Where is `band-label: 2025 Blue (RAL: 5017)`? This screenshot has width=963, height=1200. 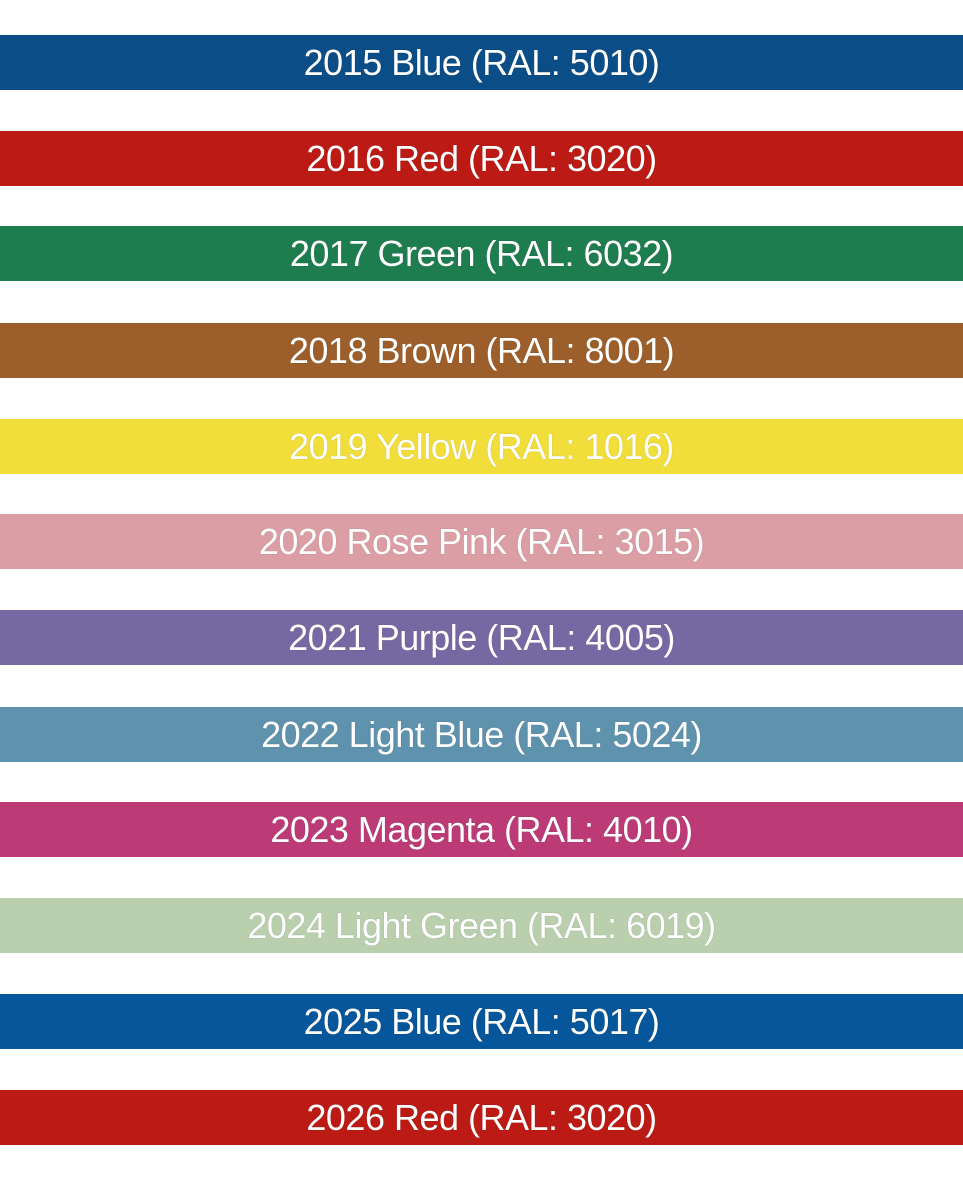
band-label: 2025 Blue (RAL: 5017) is located at coordinates (481, 1021).